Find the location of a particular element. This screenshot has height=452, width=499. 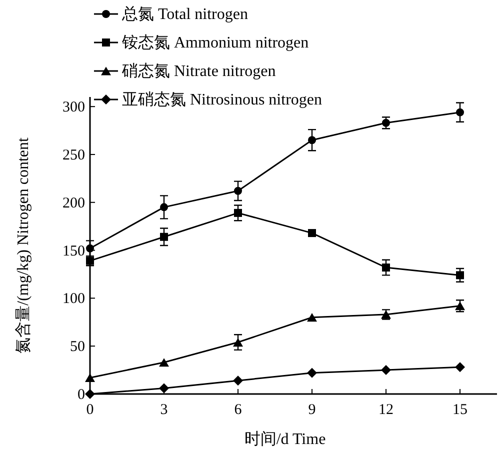

x-tick-label: 3 is located at coordinates (164, 410).